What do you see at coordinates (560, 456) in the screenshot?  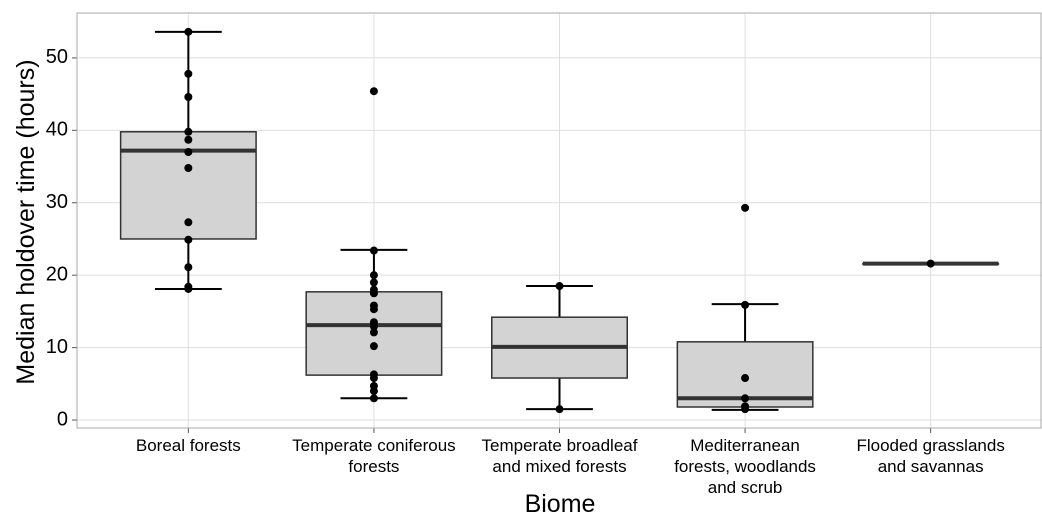 I see `x-tick-label: Temperate broadleaf and mixed forests` at bounding box center [560, 456].